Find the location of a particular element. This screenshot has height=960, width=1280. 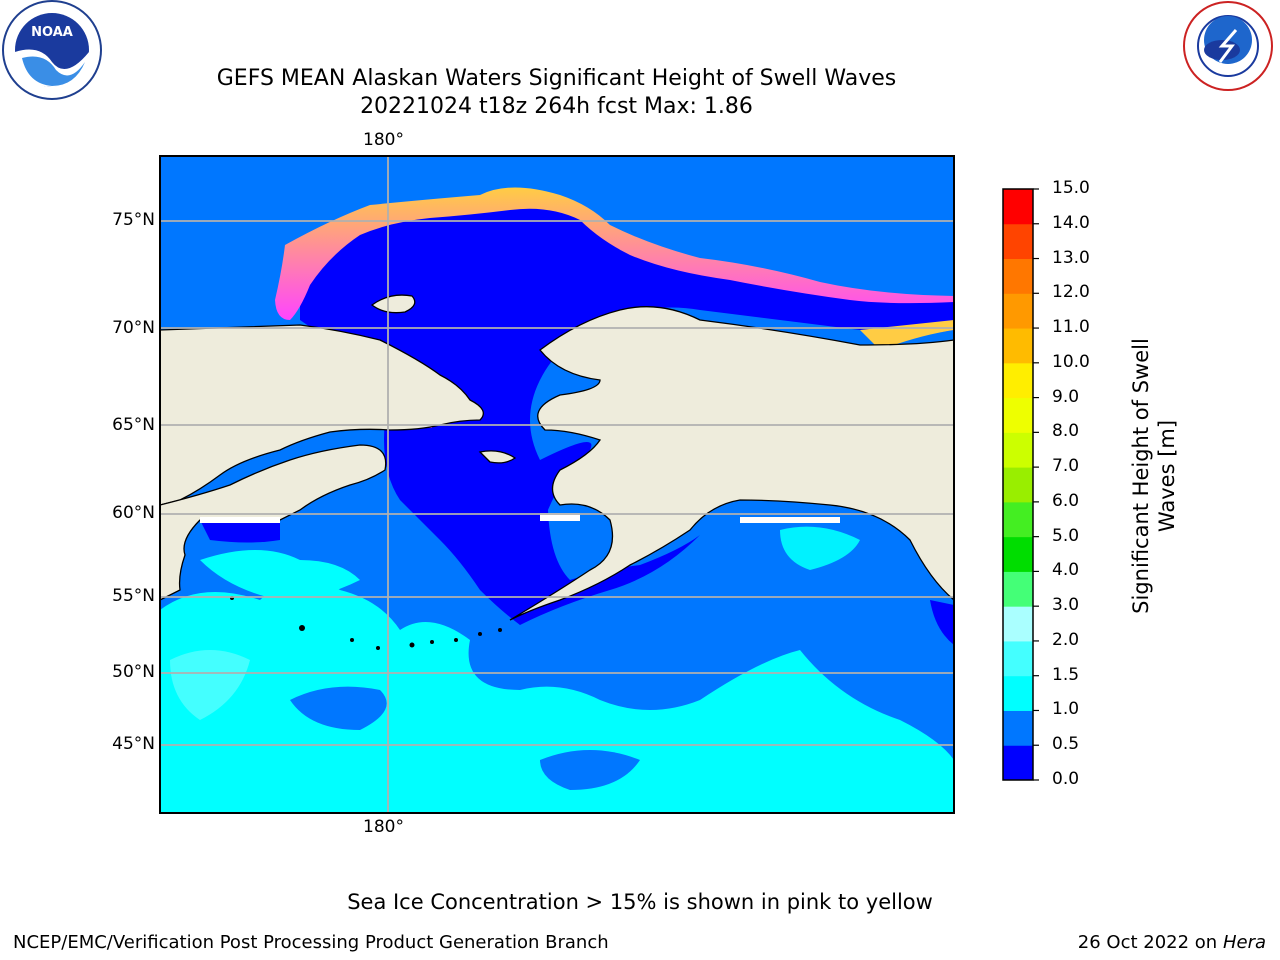

colorbar-tick-label: 3.0 is located at coordinates (1066, 605).